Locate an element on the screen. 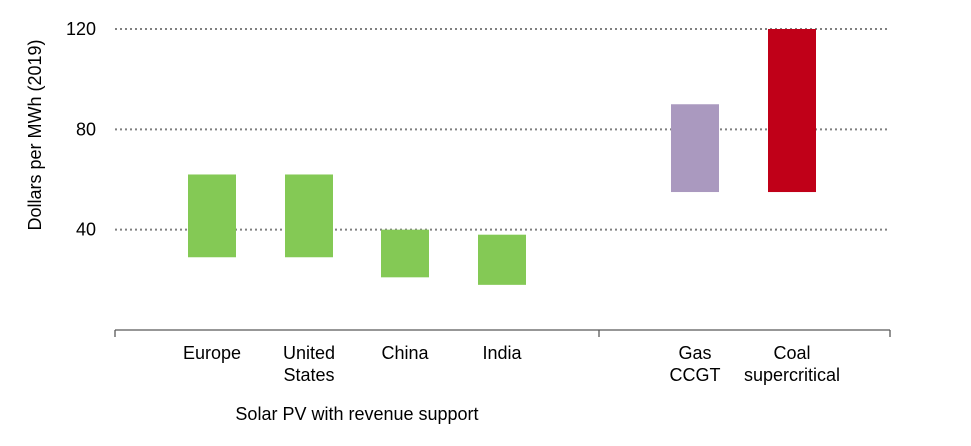 This screenshot has width=971, height=446. bar-europe is located at coordinates (212, 216).